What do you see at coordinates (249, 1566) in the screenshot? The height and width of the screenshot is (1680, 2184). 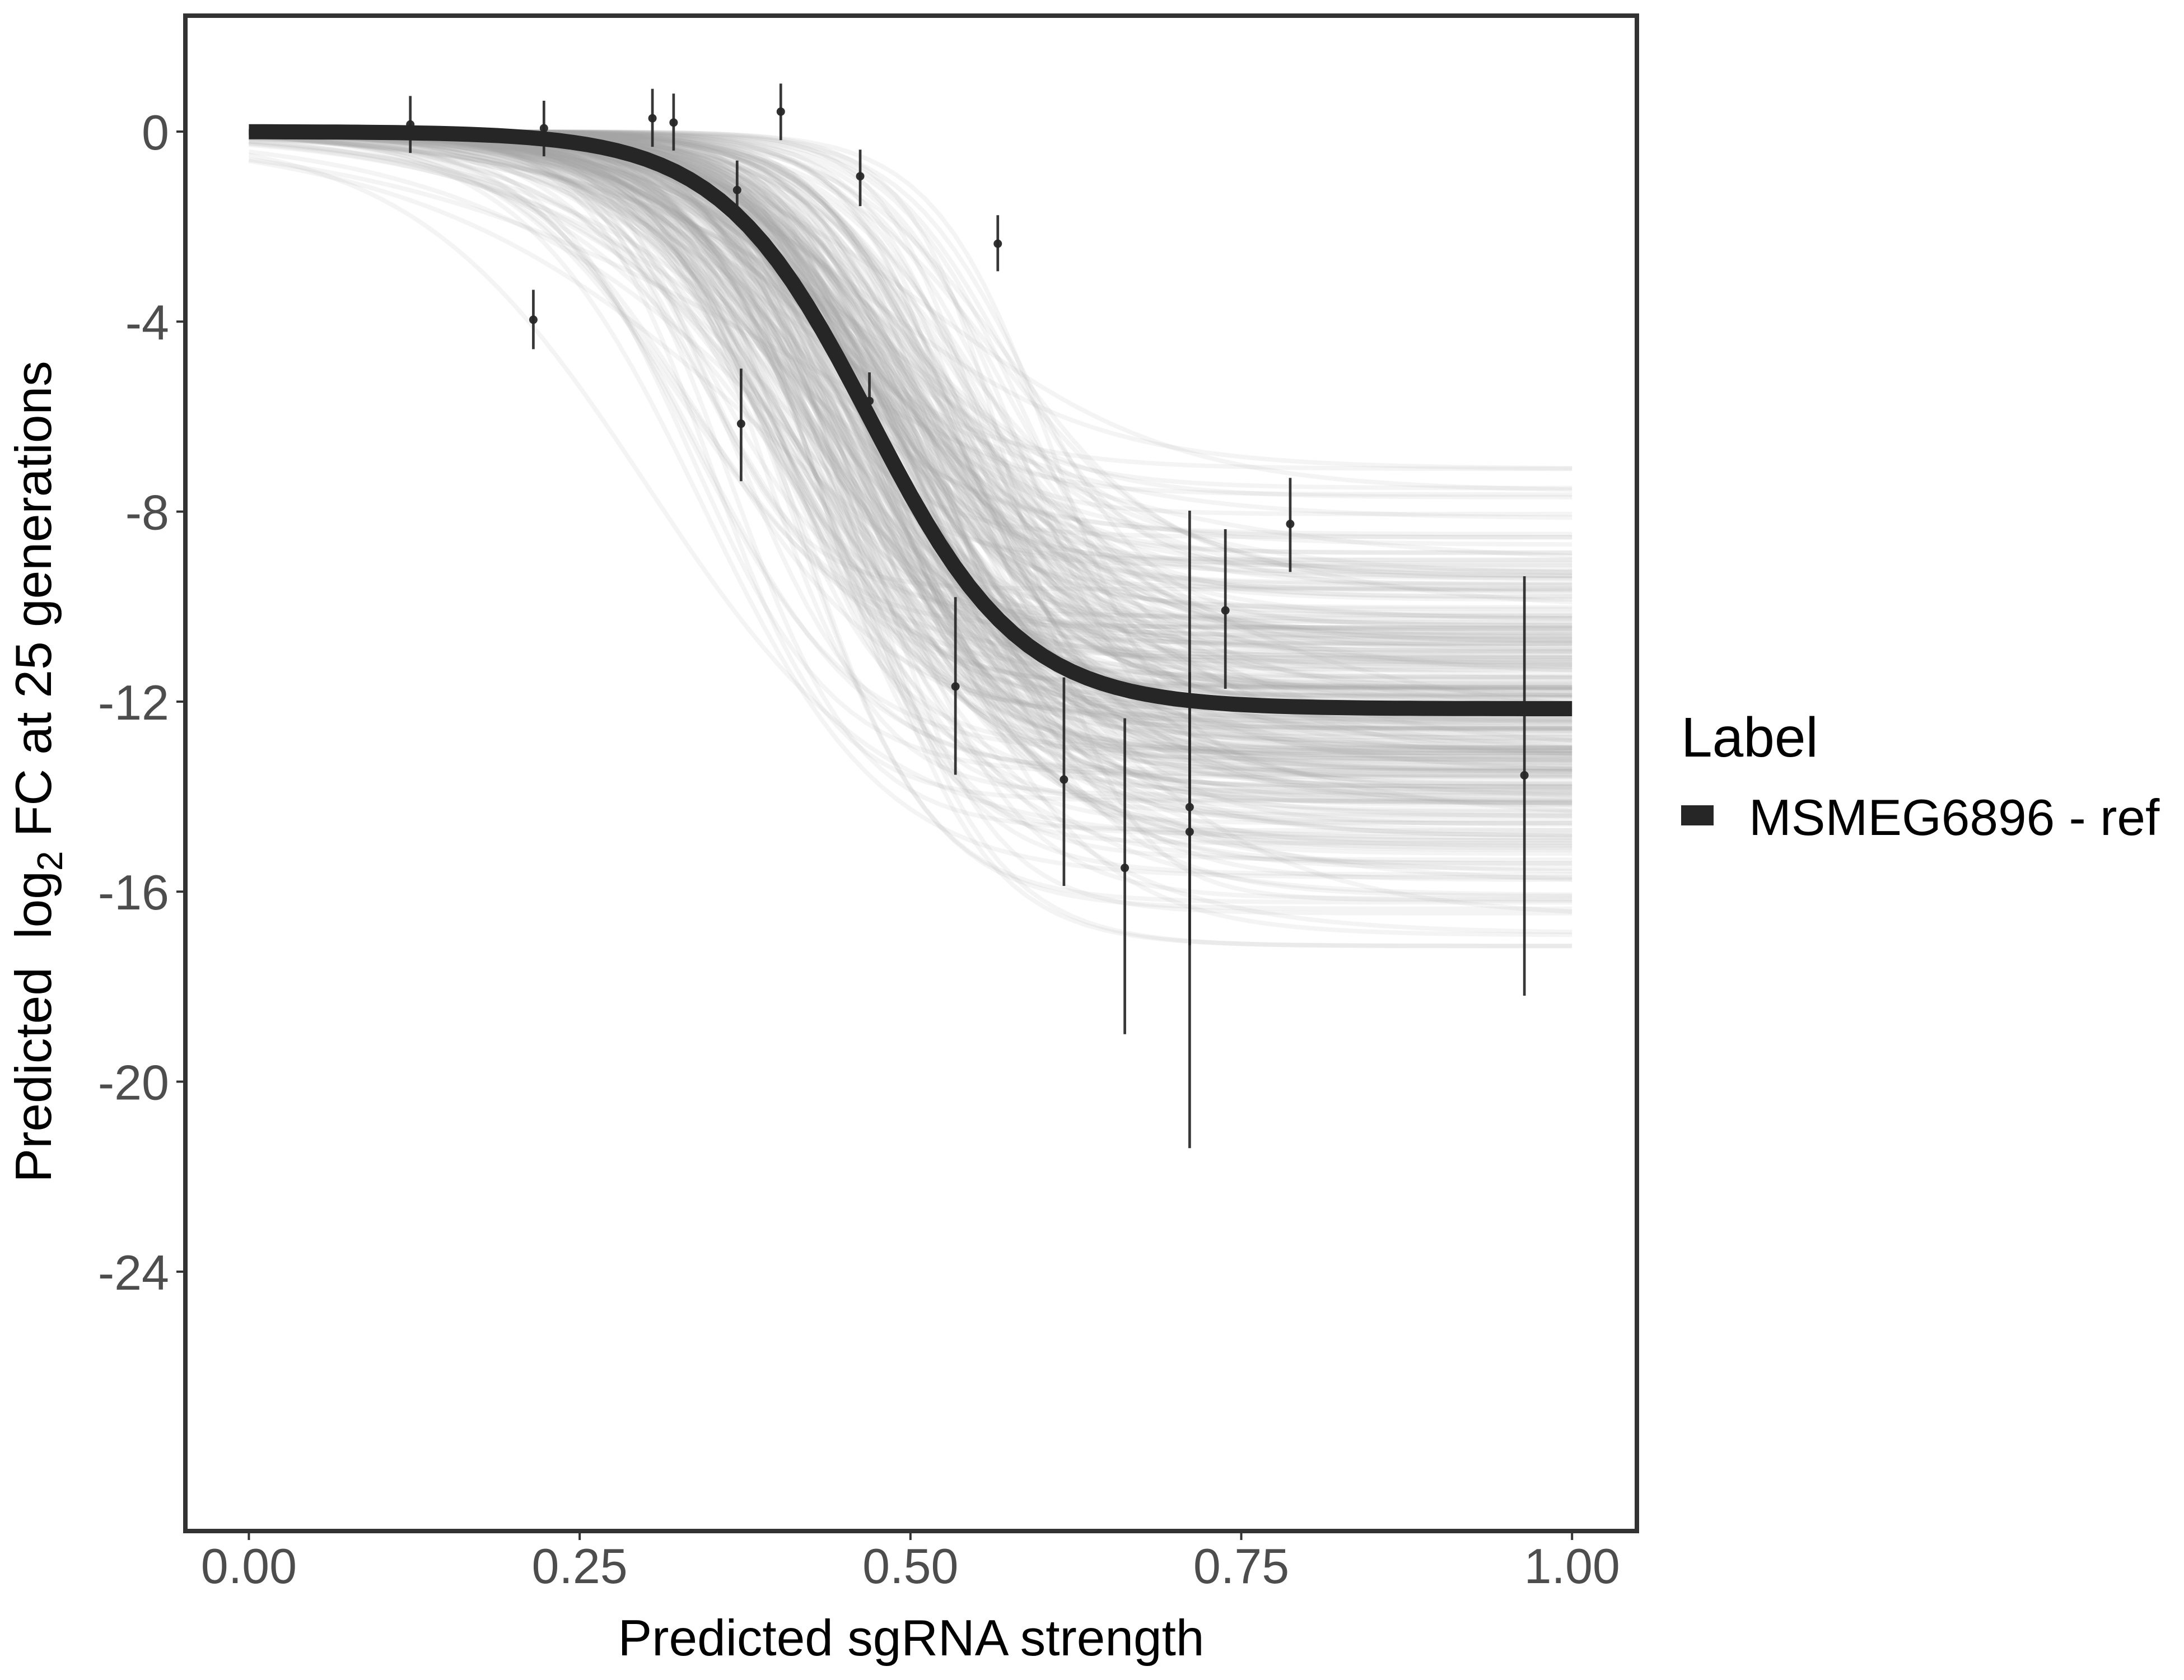 I see `x-tick-label: 0.00` at bounding box center [249, 1566].